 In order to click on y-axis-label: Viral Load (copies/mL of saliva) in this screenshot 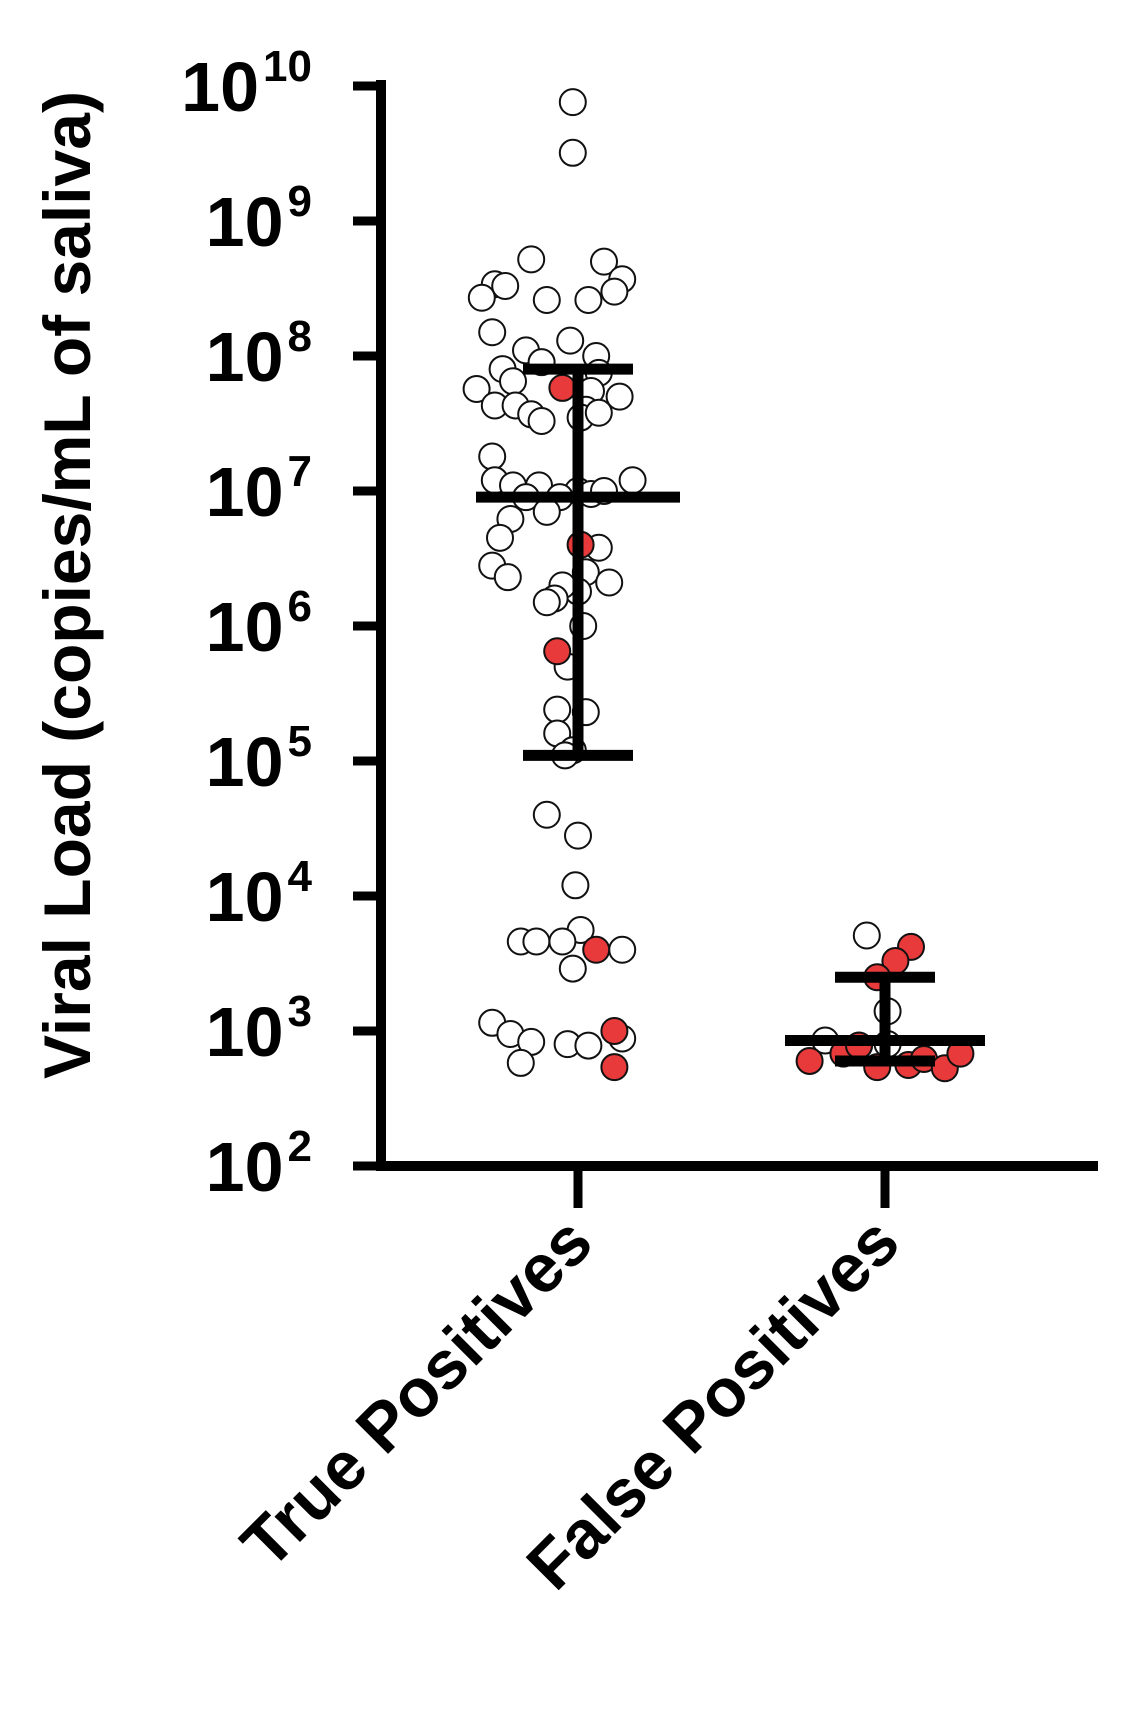, I will do `click(67, 585)`.